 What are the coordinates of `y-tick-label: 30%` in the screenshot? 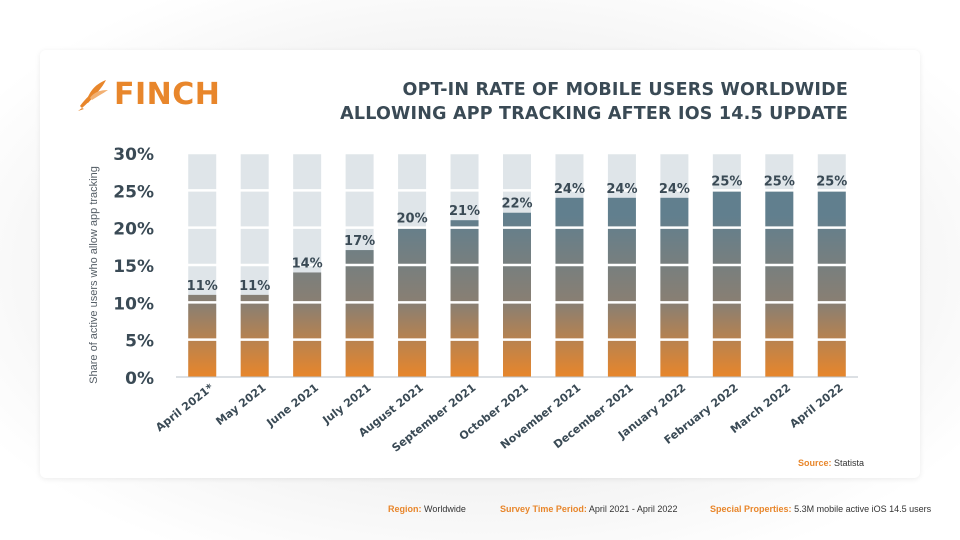 It's located at (133, 155).